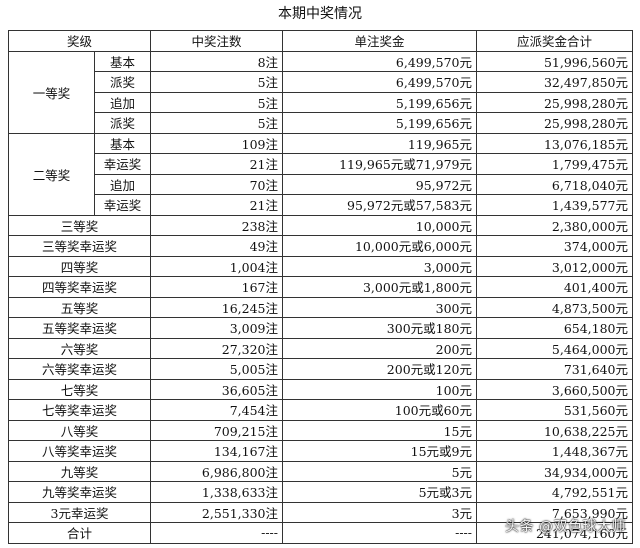 This screenshot has width=640, height=548. Describe the element at coordinates (217, 389) in the screenshot. I see `winner-count: 36,605注` at that location.